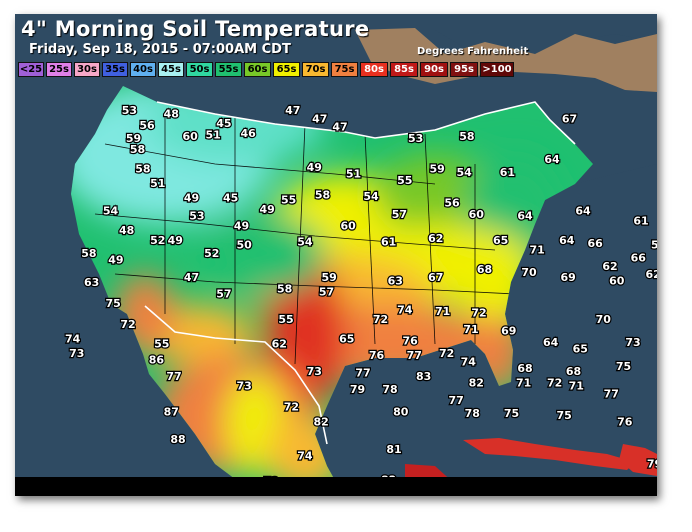  What do you see at coordinates (652, 463) in the screenshot?
I see `station-value: 79` at bounding box center [652, 463].